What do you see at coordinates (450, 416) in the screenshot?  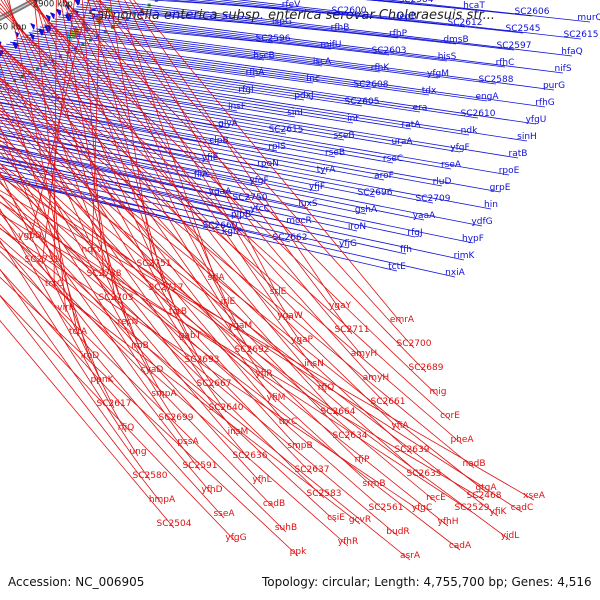 I see `reverse-gene-label: corE` at bounding box center [450, 416].